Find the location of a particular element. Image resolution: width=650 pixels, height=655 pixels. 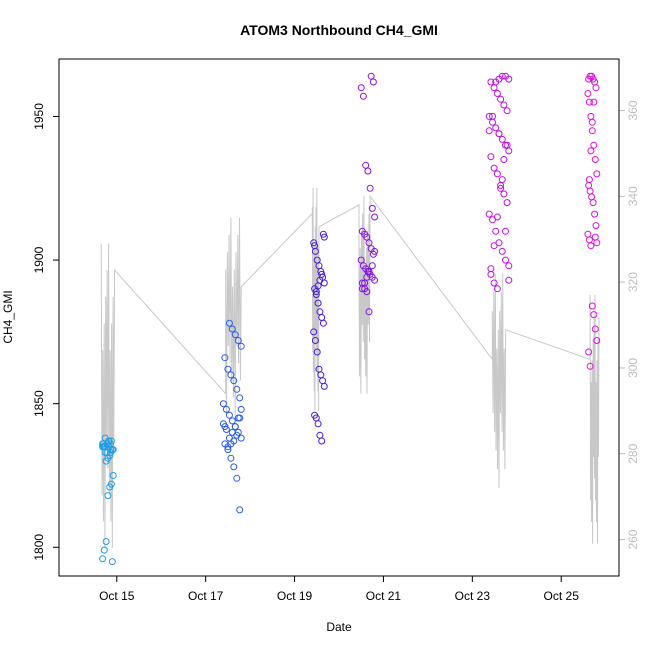

y2-tick-label: 320 is located at coordinates (633, 282).